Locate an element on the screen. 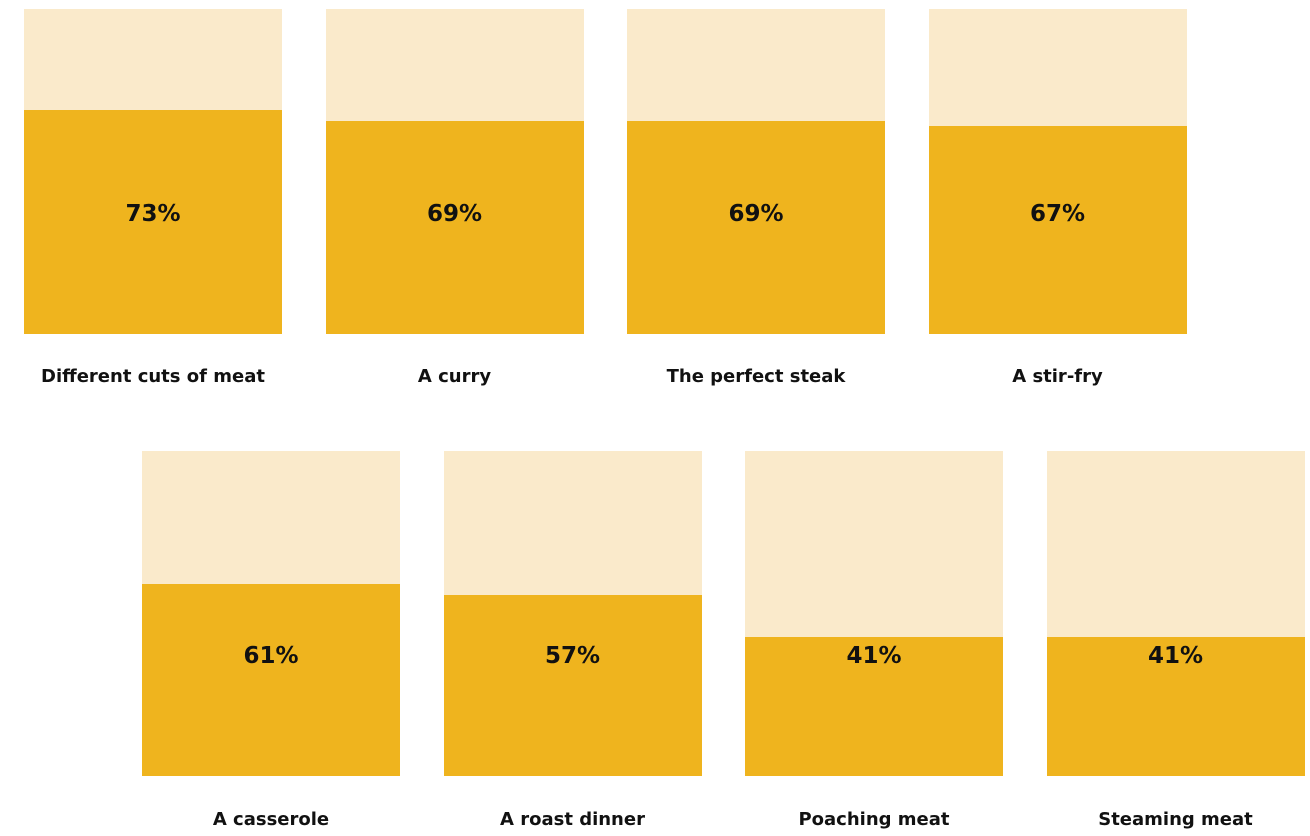 The image size is (1310, 836). bar-tile: 73% is located at coordinates (153, 171).